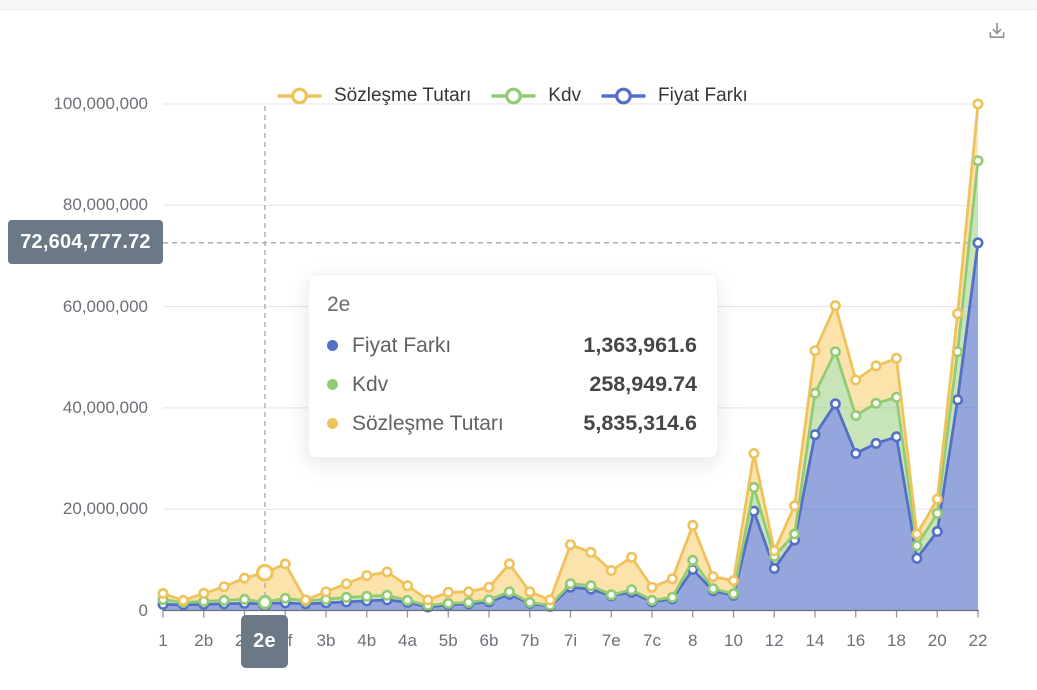 The image size is (1037, 690). Describe the element at coordinates (374, 96) in the screenshot. I see `legend-item-sozlesme-tutari: Sözleşme Tutarı` at that location.